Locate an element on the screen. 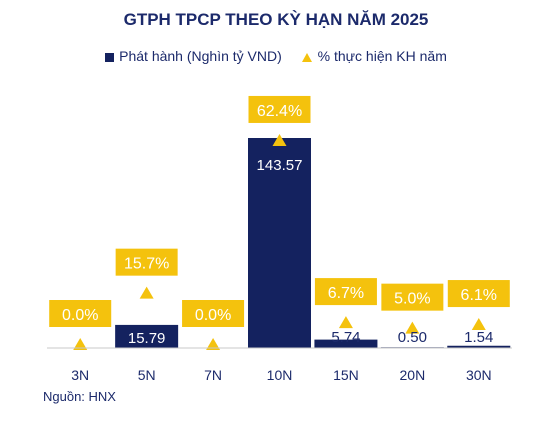 This screenshot has height=423, width=552. bar-30N is located at coordinates (479, 346).